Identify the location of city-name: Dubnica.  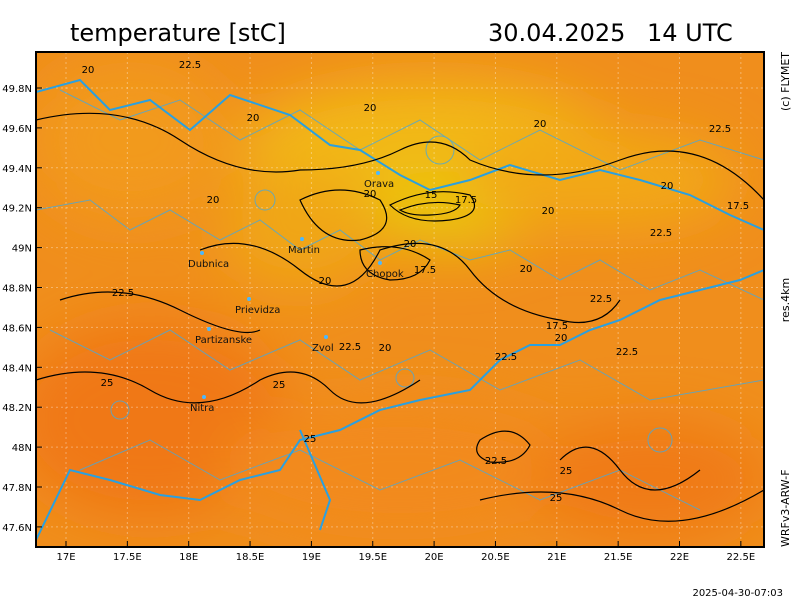
(208, 264).